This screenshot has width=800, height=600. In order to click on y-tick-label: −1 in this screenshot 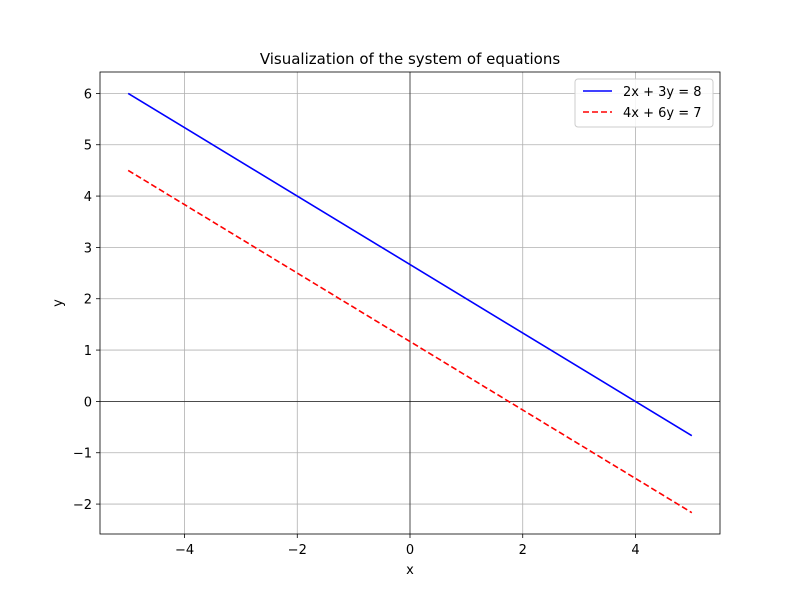, I will do `click(82, 454)`.